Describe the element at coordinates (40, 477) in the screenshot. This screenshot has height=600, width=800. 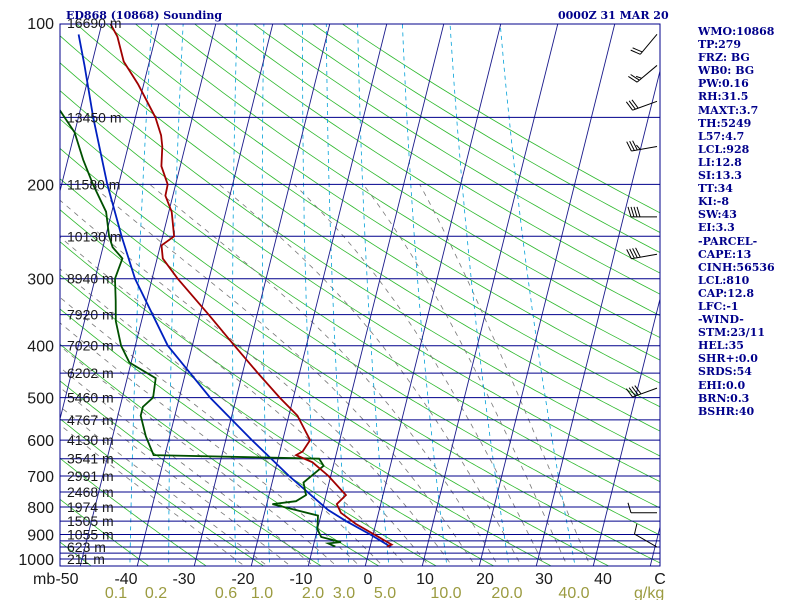
I see `pressure-tick-label: 700` at that location.